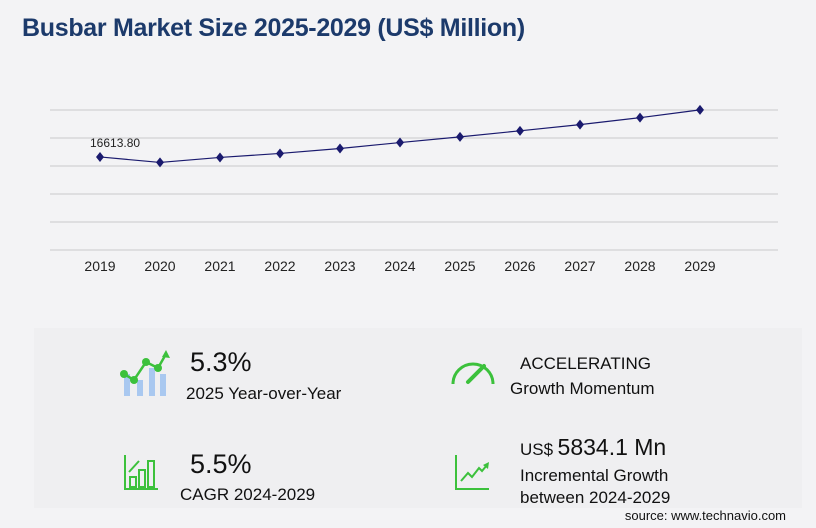 Image resolution: width=816 pixels, height=528 pixels. I want to click on bar-growth-icon, so click(141, 472).